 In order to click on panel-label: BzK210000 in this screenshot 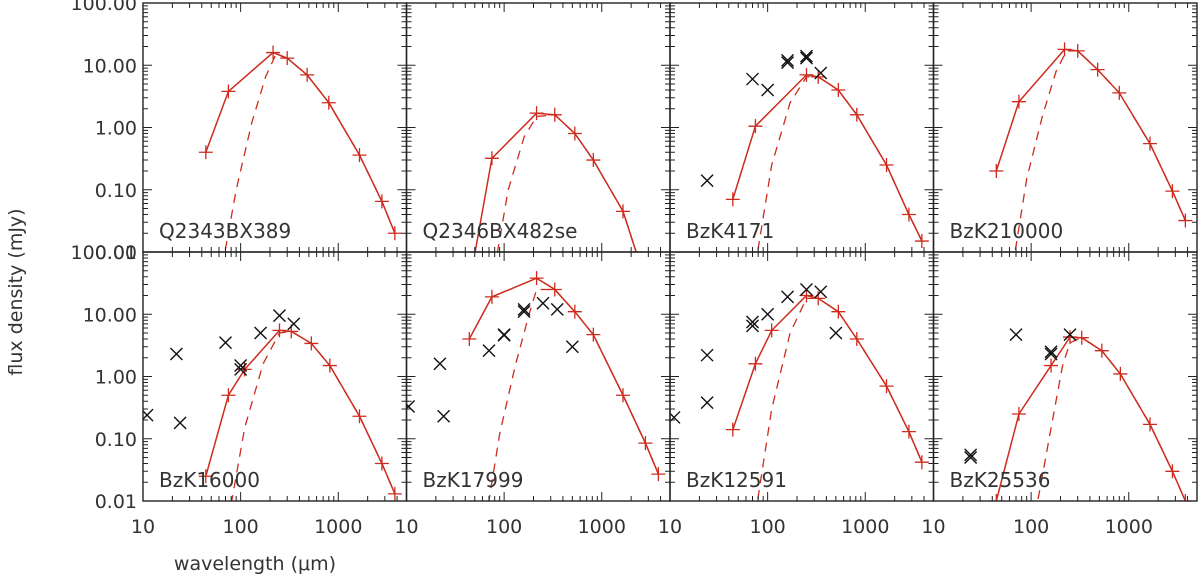, I will do `click(1007, 231)`.